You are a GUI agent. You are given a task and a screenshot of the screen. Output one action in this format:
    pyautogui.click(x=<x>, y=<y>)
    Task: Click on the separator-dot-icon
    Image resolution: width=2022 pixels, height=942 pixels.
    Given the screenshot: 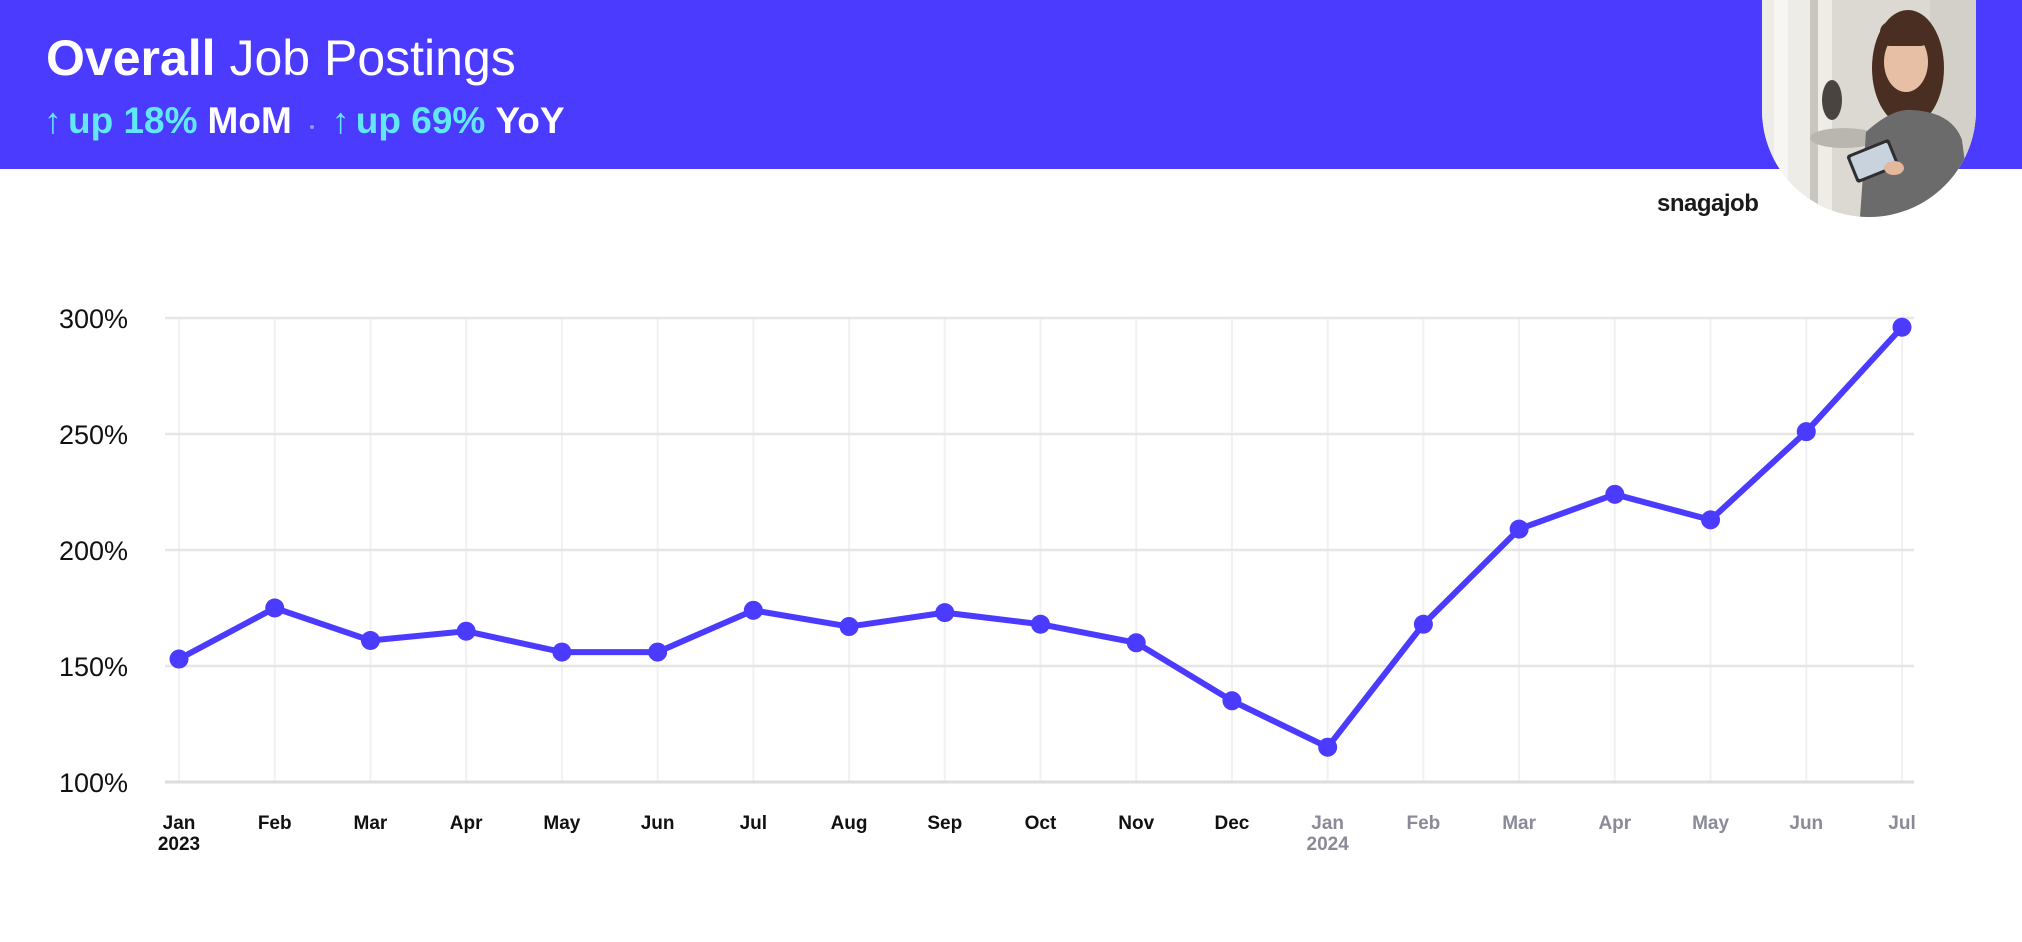 What is the action you would take?
    pyautogui.click(x=311, y=127)
    